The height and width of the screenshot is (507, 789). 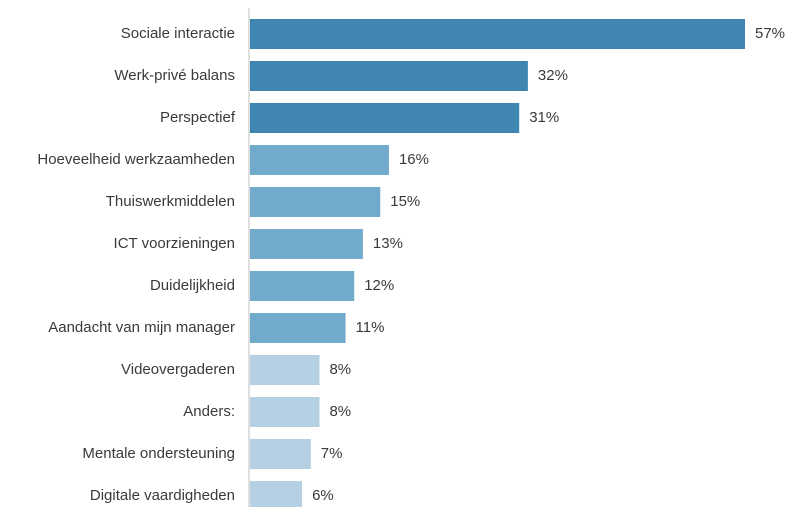 What do you see at coordinates (158, 453) in the screenshot?
I see `category-label: Mentale ondersteuning` at bounding box center [158, 453].